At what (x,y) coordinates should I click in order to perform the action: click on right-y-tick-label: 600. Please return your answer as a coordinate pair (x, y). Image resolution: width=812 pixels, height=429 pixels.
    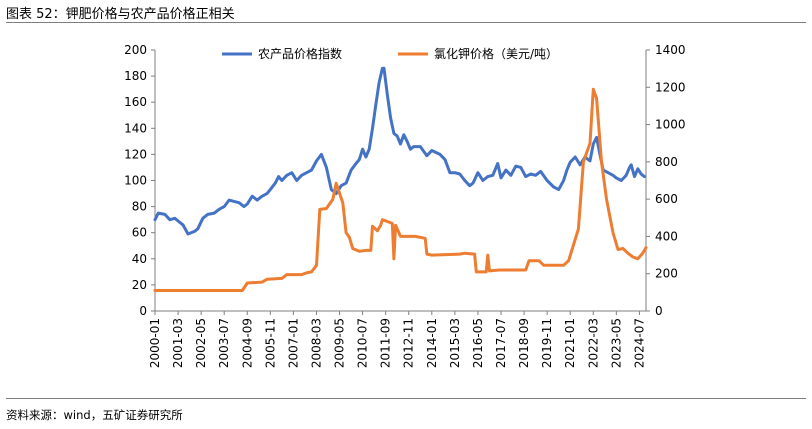
    Looking at the image, I should click on (666, 199).